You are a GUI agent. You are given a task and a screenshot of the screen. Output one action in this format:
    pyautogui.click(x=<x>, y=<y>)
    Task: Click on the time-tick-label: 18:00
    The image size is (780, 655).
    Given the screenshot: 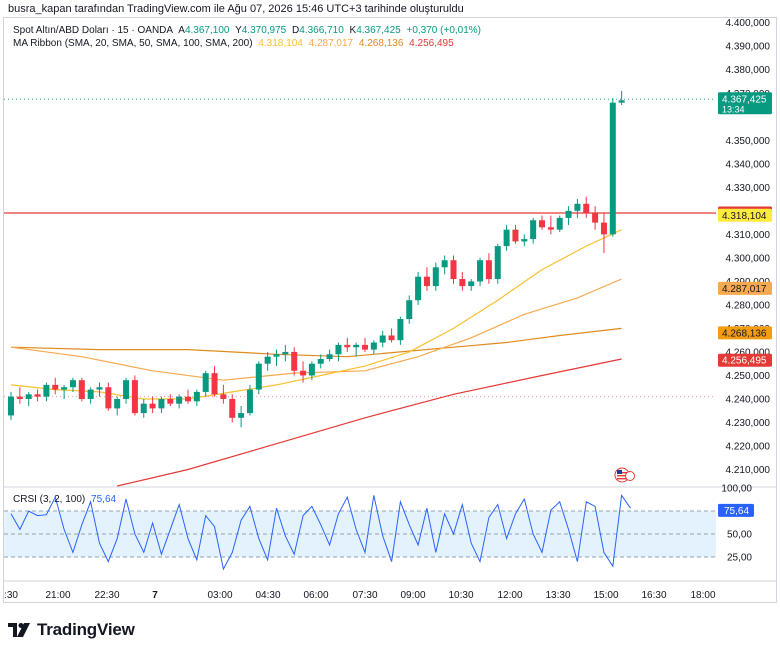 What is the action you would take?
    pyautogui.click(x=702, y=595)
    